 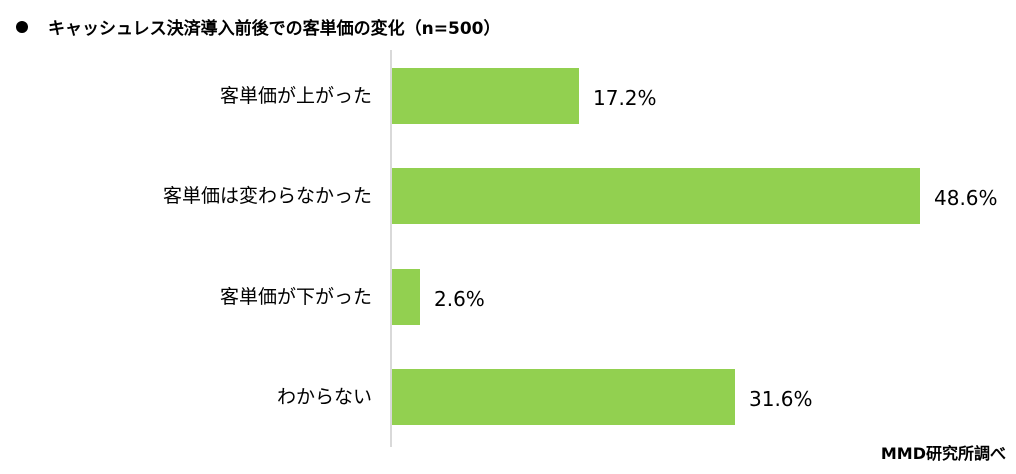 I want to click on chart-title: キャッシュレス決済導入前後での客単価の変化（n=500）, so click(x=258, y=26).